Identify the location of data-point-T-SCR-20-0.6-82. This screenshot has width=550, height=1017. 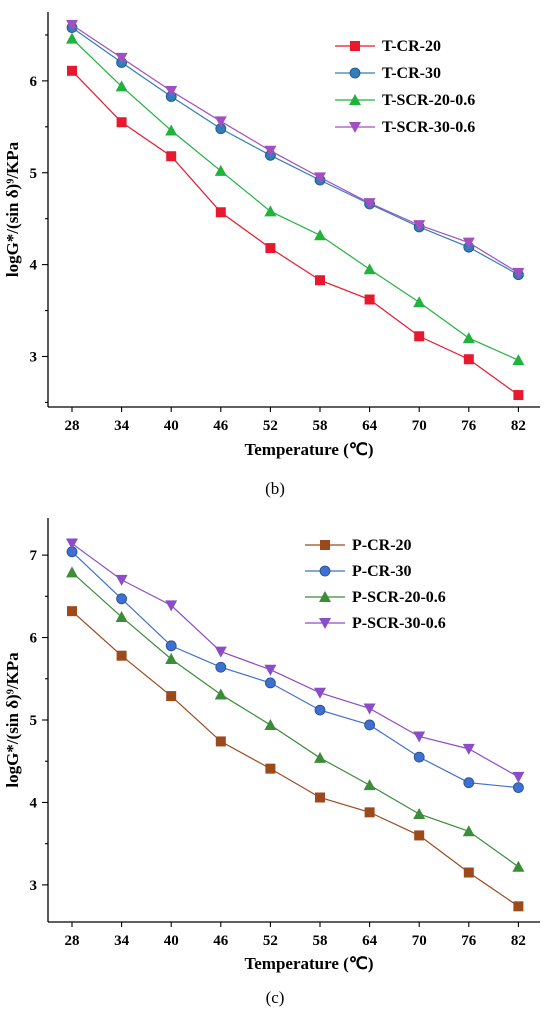
(518, 360).